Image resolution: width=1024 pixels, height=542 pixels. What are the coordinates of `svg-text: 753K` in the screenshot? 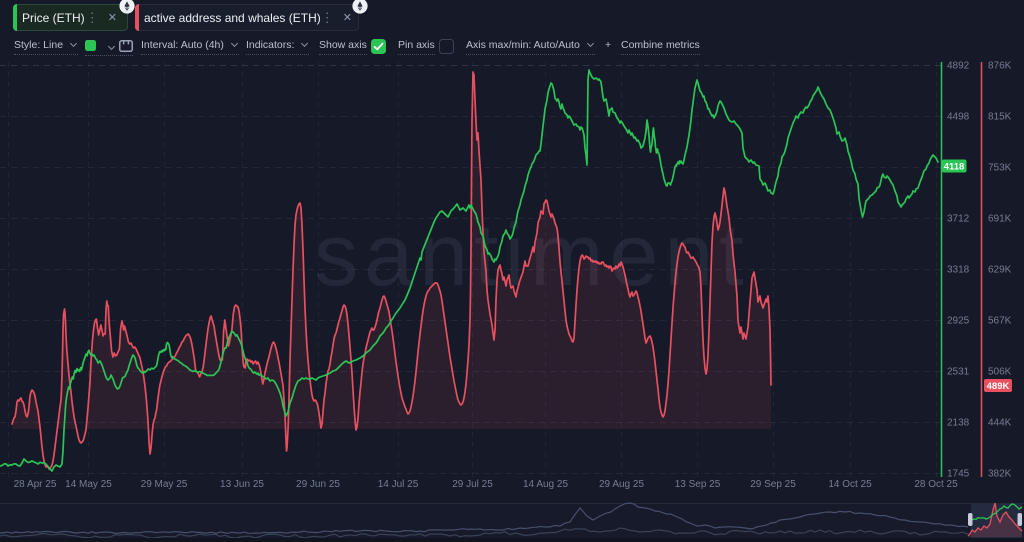 It's located at (1000, 168).